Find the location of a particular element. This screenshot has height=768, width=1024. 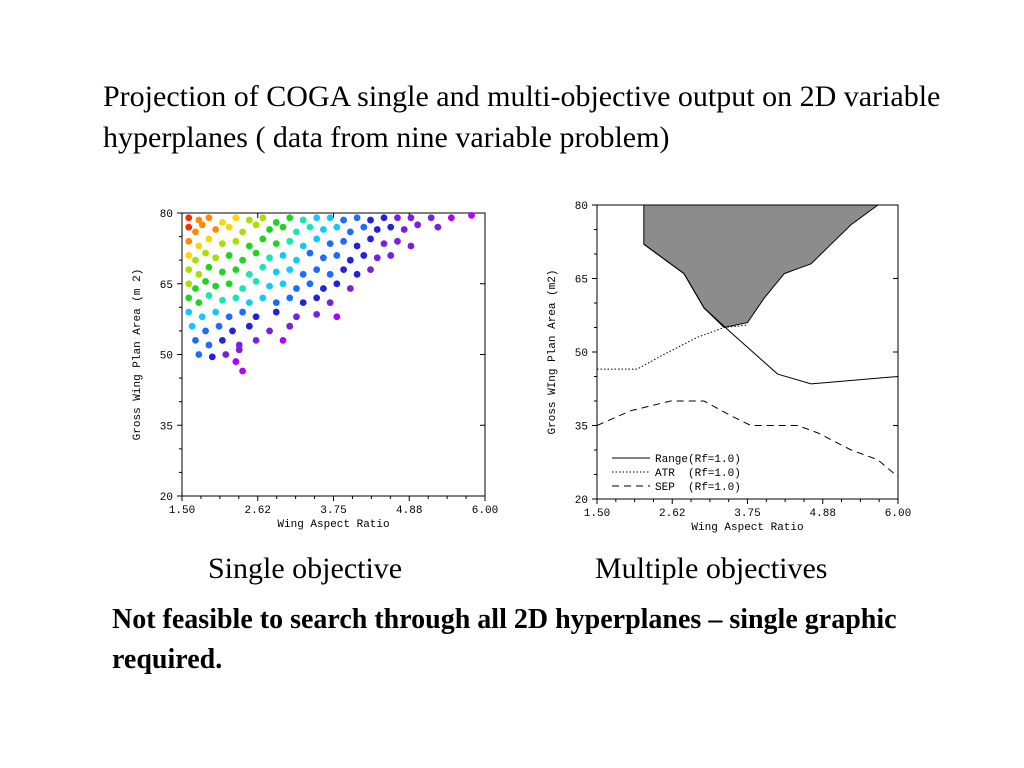

legend-label: ATR (Rf=1.0) is located at coordinates (698, 474).